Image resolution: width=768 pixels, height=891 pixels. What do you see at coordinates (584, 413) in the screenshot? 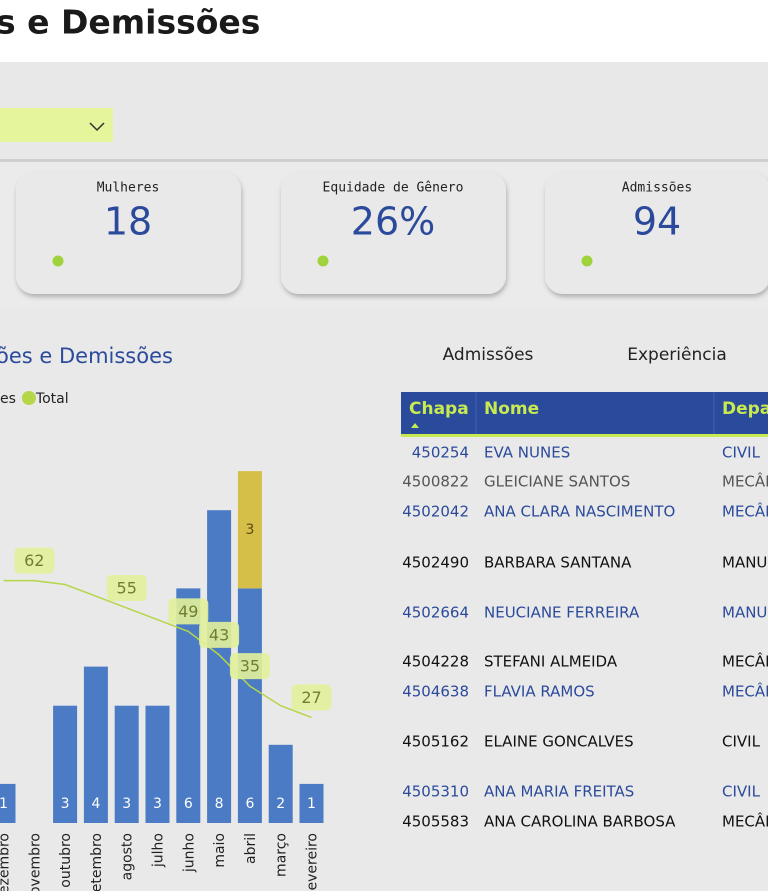
I see `table-header-bg` at bounding box center [584, 413].